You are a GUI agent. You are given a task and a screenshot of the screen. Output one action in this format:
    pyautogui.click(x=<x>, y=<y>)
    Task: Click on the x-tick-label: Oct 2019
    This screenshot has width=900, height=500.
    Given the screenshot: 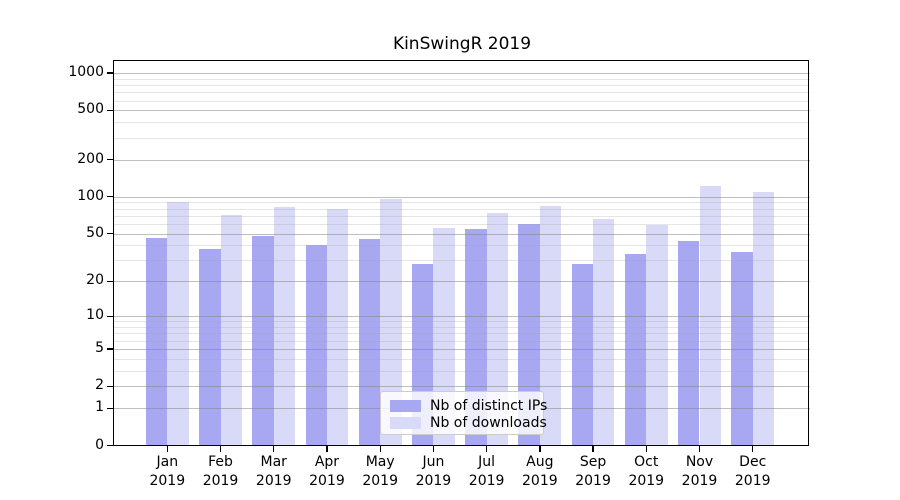 What is the action you would take?
    pyautogui.click(x=646, y=471)
    